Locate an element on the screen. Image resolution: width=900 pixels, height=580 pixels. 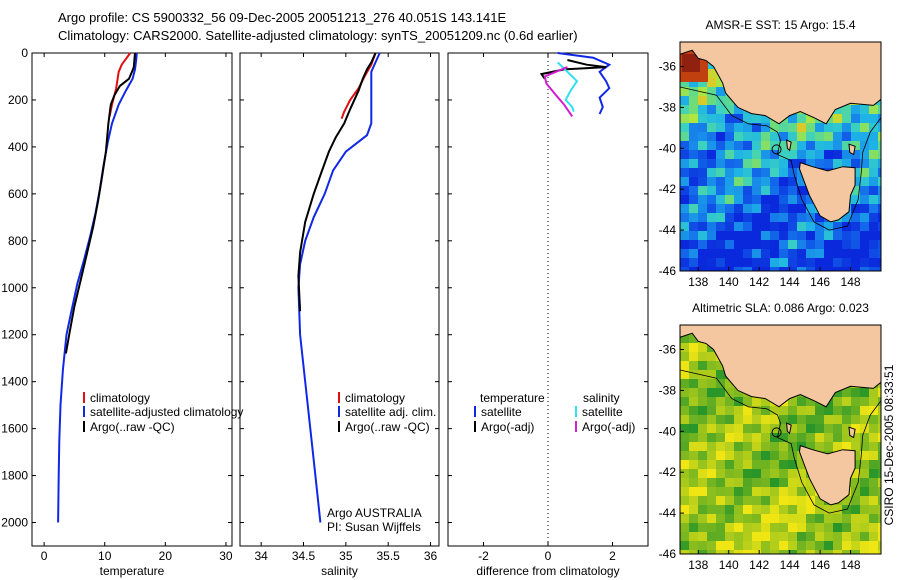
salinity-xtick-label: 35 is located at coordinates (346, 556).